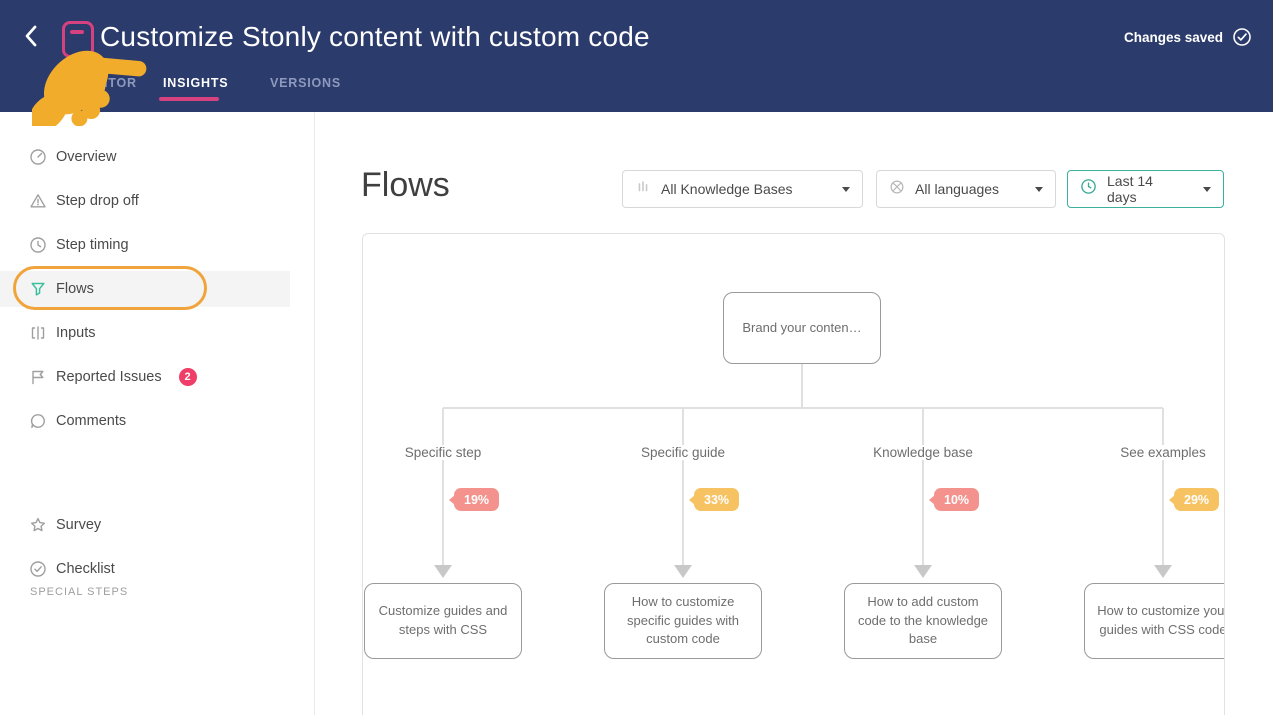 This screenshot has width=1273, height=715. I want to click on flow-leaf-node: Customize guides and steps with CSS, so click(443, 621).